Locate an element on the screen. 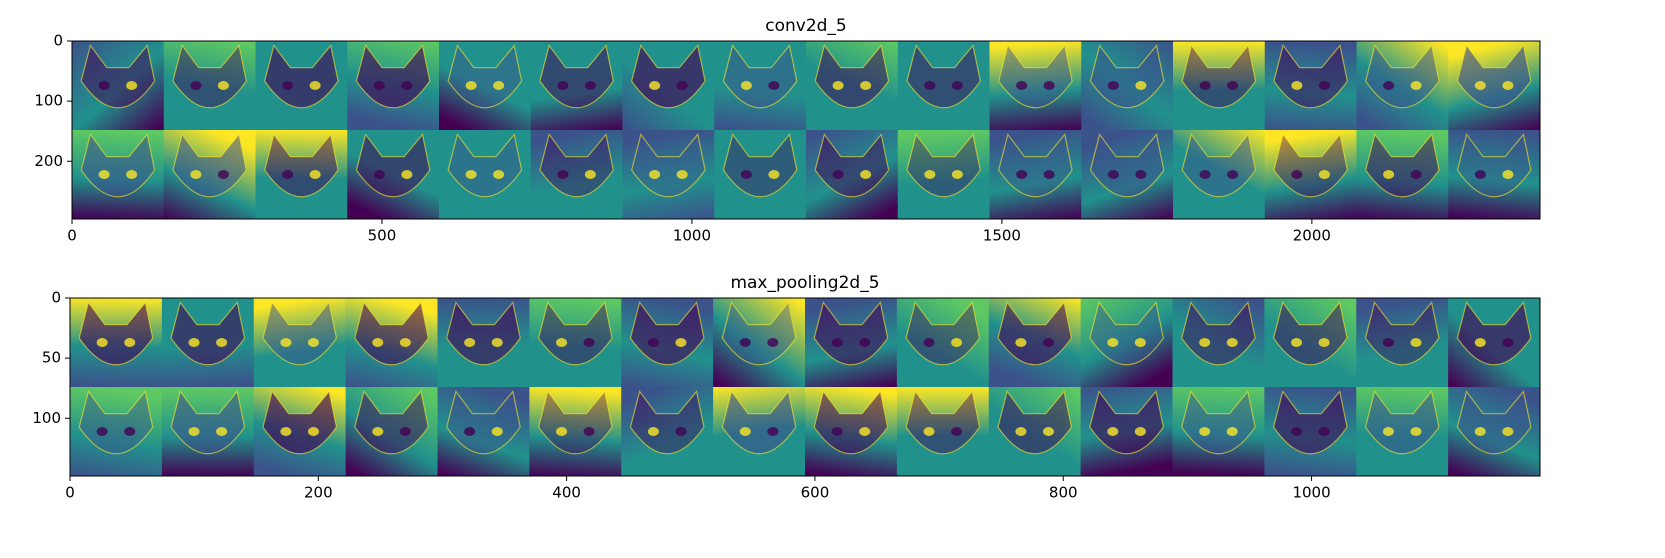 This screenshot has width=1665, height=558. x-tick-label: 800 is located at coordinates (1063, 493).